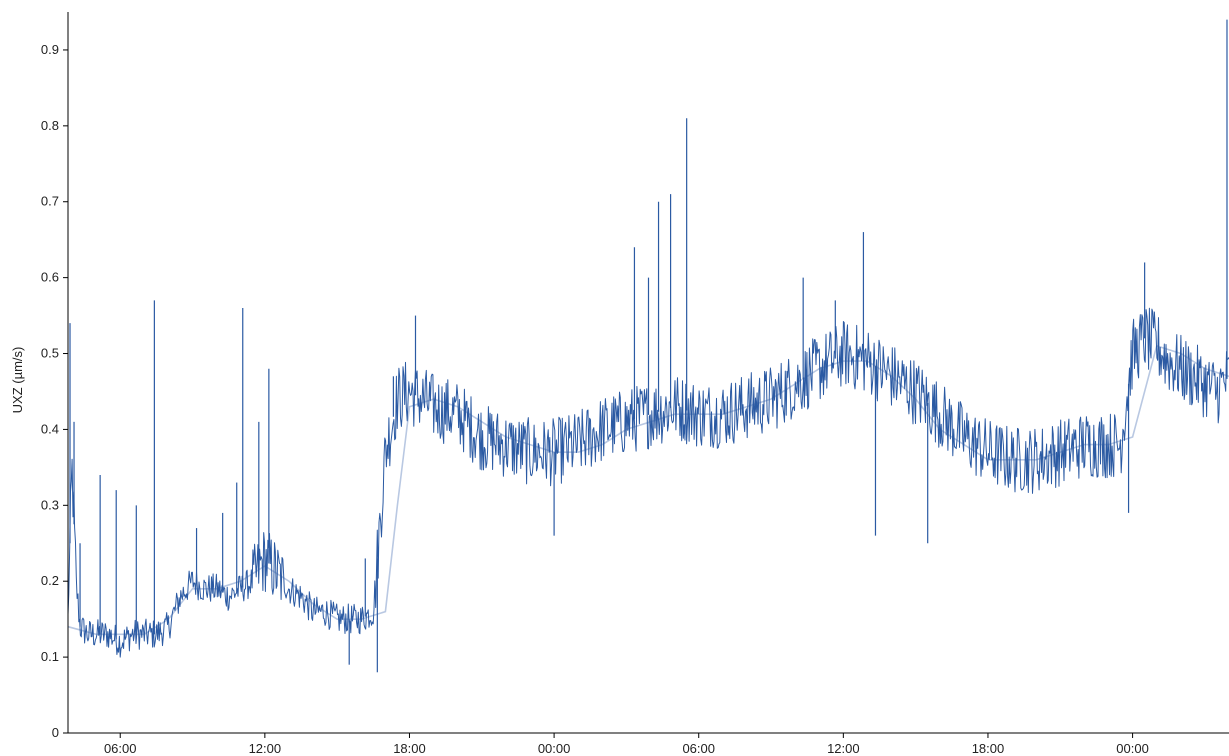  Describe the element at coordinates (50, 277) in the screenshot. I see `y-tick-label: 0.6` at that location.